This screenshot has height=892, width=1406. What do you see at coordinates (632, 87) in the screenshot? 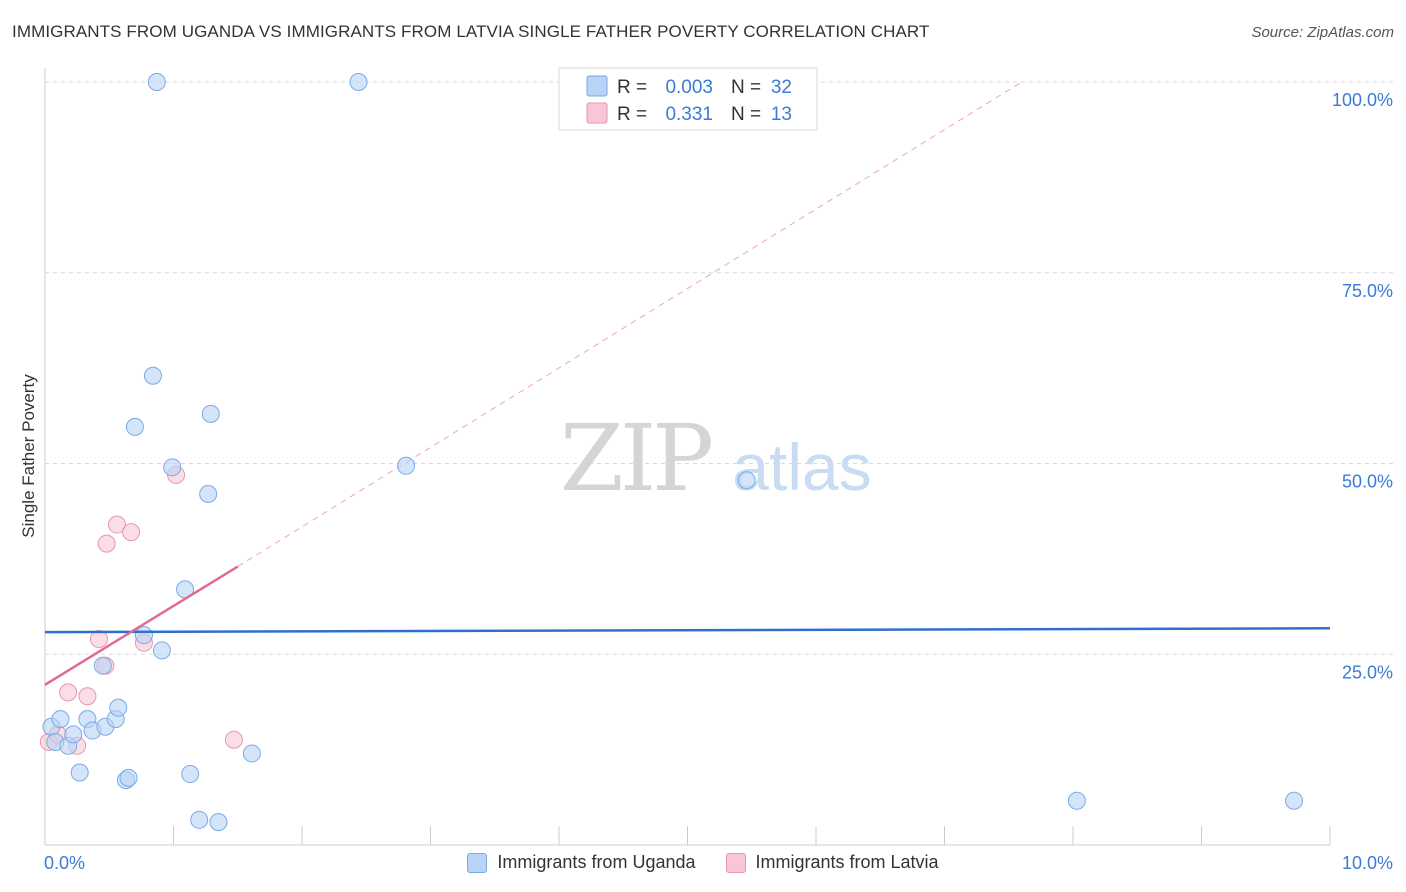
I see `stats-r-label-uganda: R =` at bounding box center [632, 87].